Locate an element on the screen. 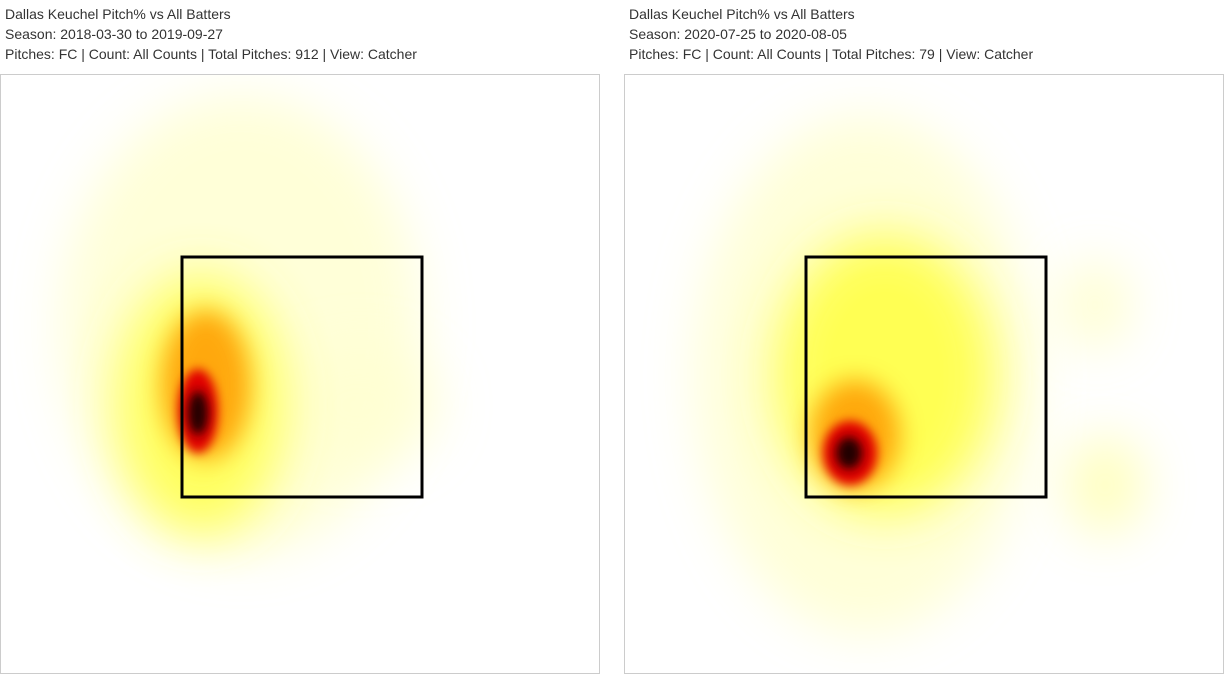 This screenshot has width=1228, height=700. panel-season: Season: 2020-07-25 to 2020-08-05 is located at coordinates (738, 34).